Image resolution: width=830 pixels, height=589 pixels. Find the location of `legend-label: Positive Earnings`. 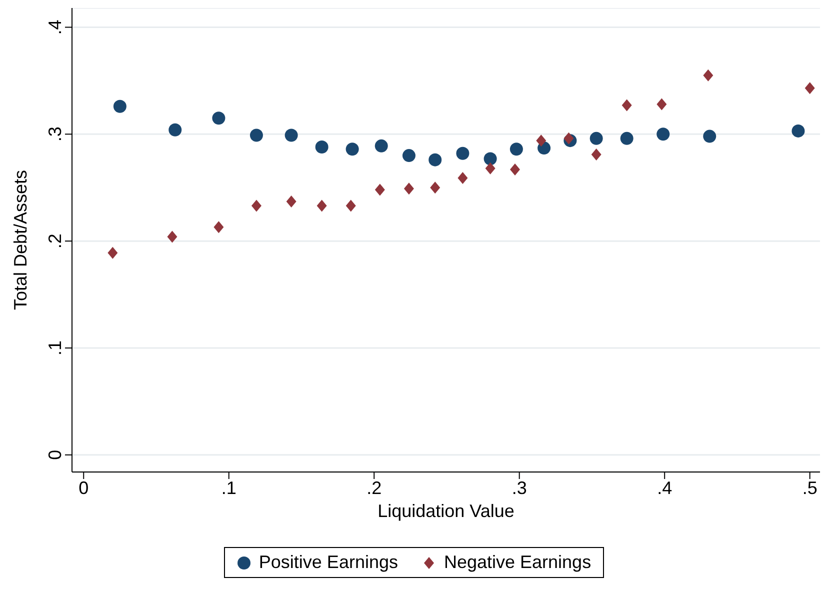

legend-label: Positive Earnings is located at coordinates (328, 562).